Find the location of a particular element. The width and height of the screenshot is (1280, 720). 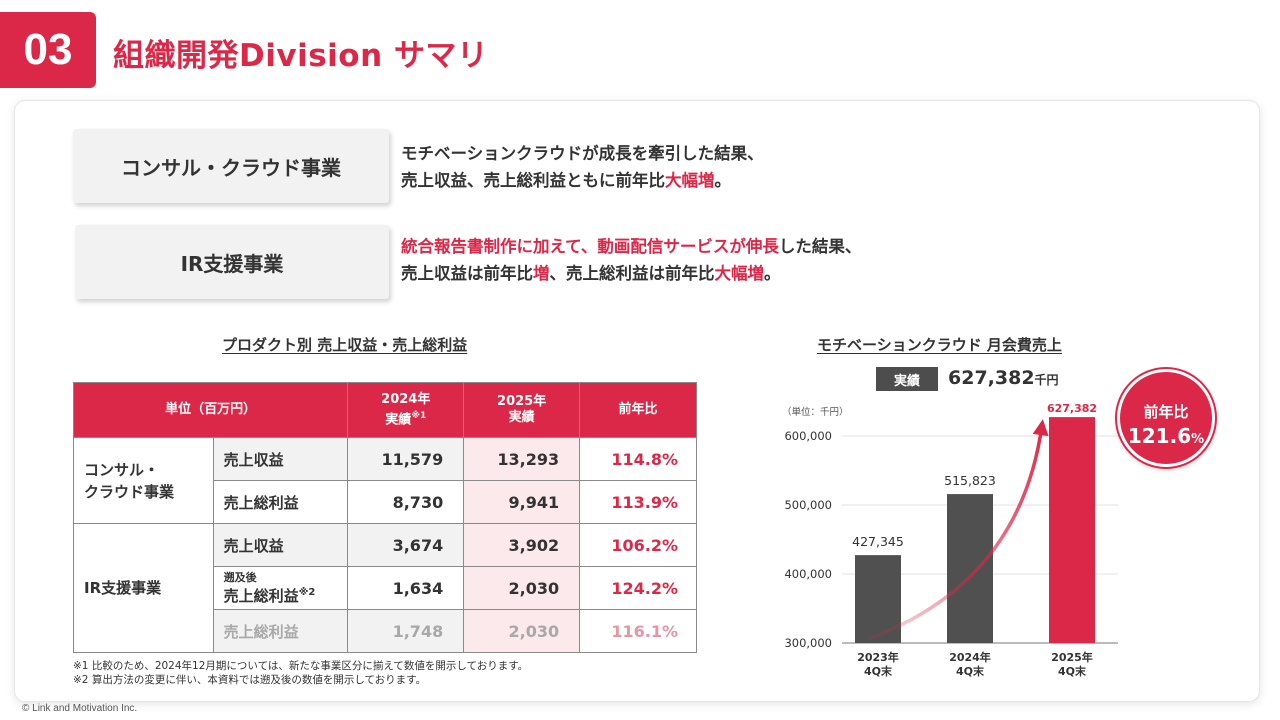

footnote: ※2 算出方法の変更に伴い、本資料では遡及後の数値を開示しております。 is located at coordinates (250, 680).